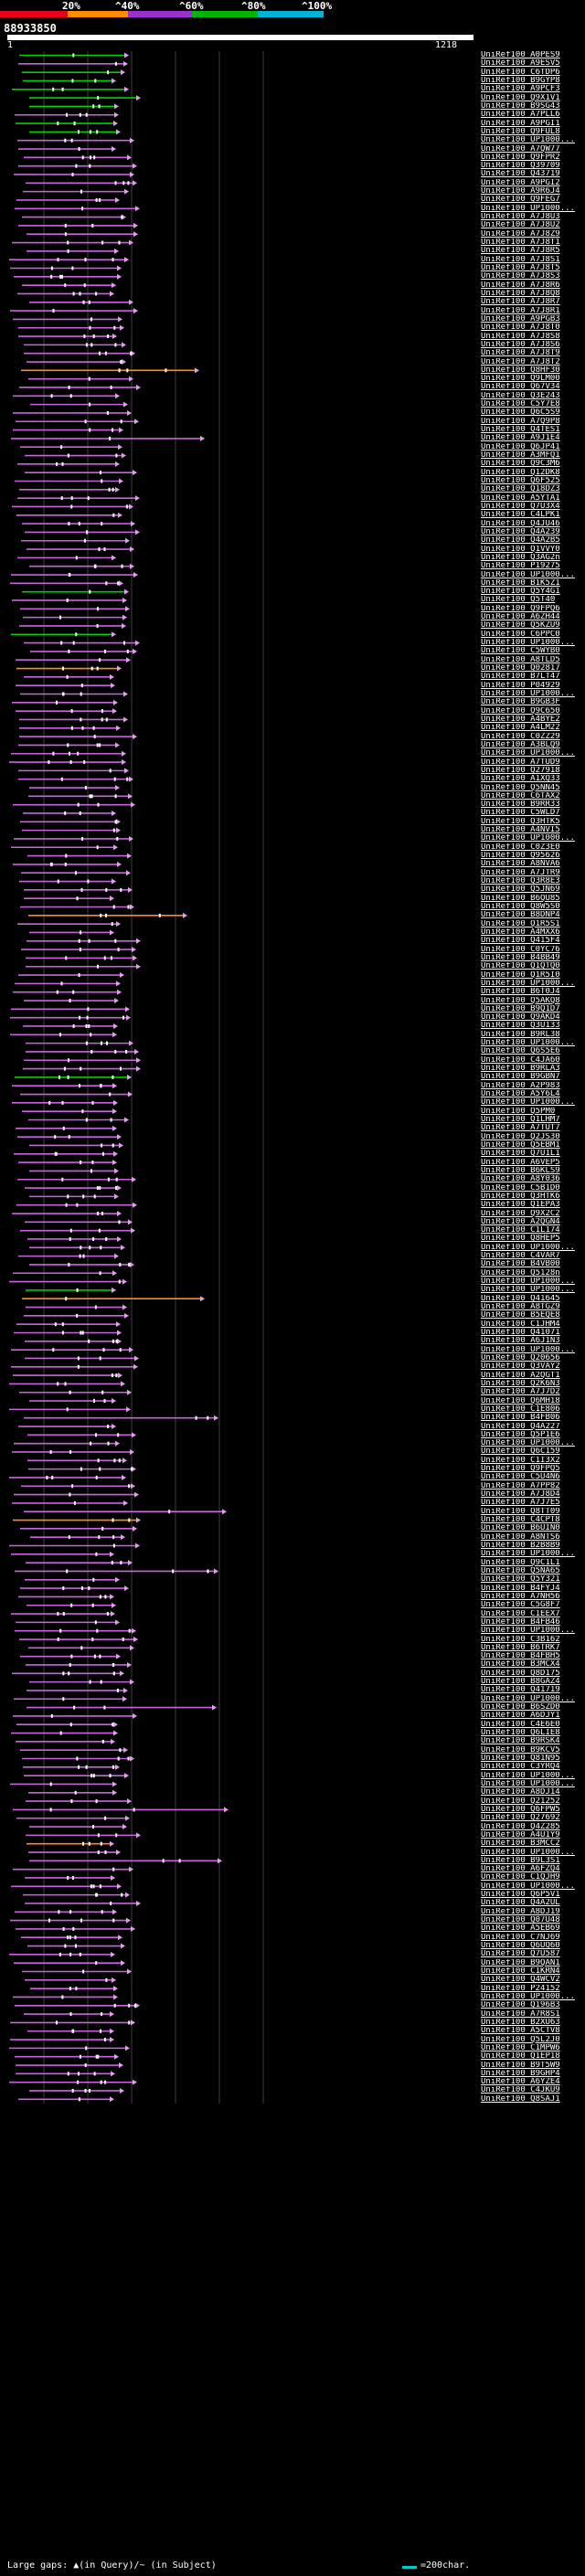 This screenshot has width=585, height=2576. Describe the element at coordinates (520, 1834) in the screenshot. I see `hit-label: UniRef100_A4U1Y9` at that location.